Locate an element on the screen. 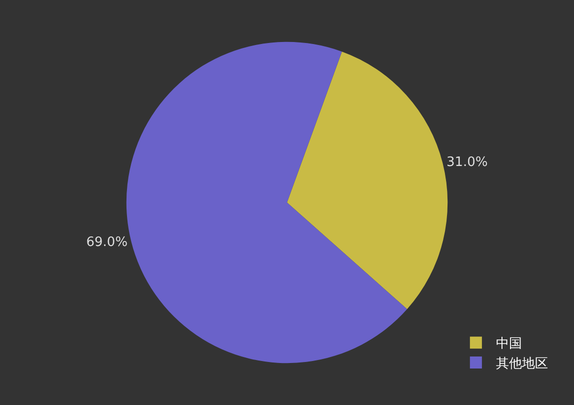 The width and height of the screenshot is (574, 405). data-label: 31.0% is located at coordinates (467, 162).